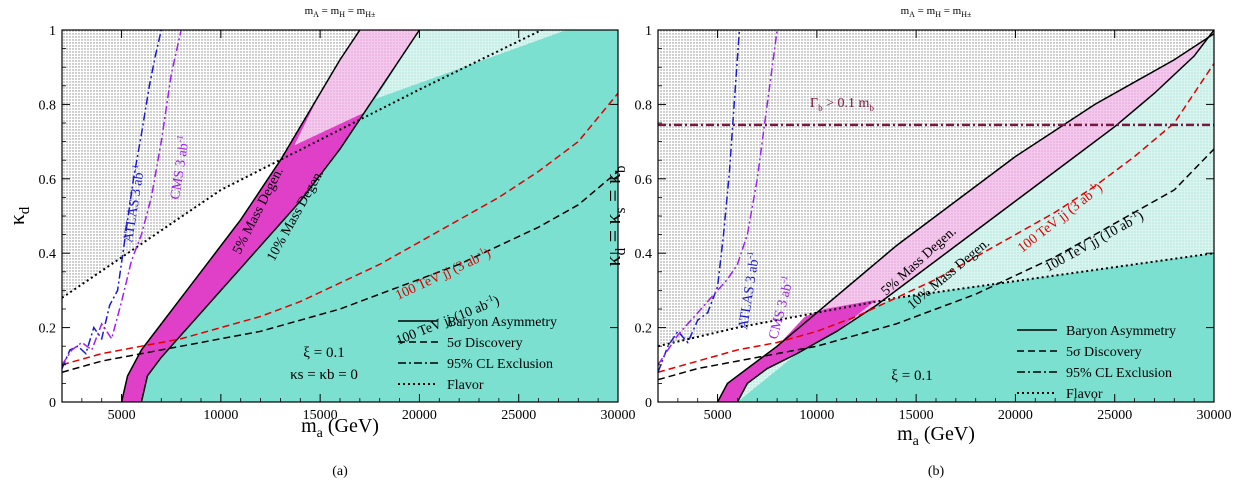 This screenshot has height=487, width=1255. What do you see at coordinates (842, 104) in the screenshot?
I see `panel-b-width-label: Γb > 0.1 mb` at bounding box center [842, 104].